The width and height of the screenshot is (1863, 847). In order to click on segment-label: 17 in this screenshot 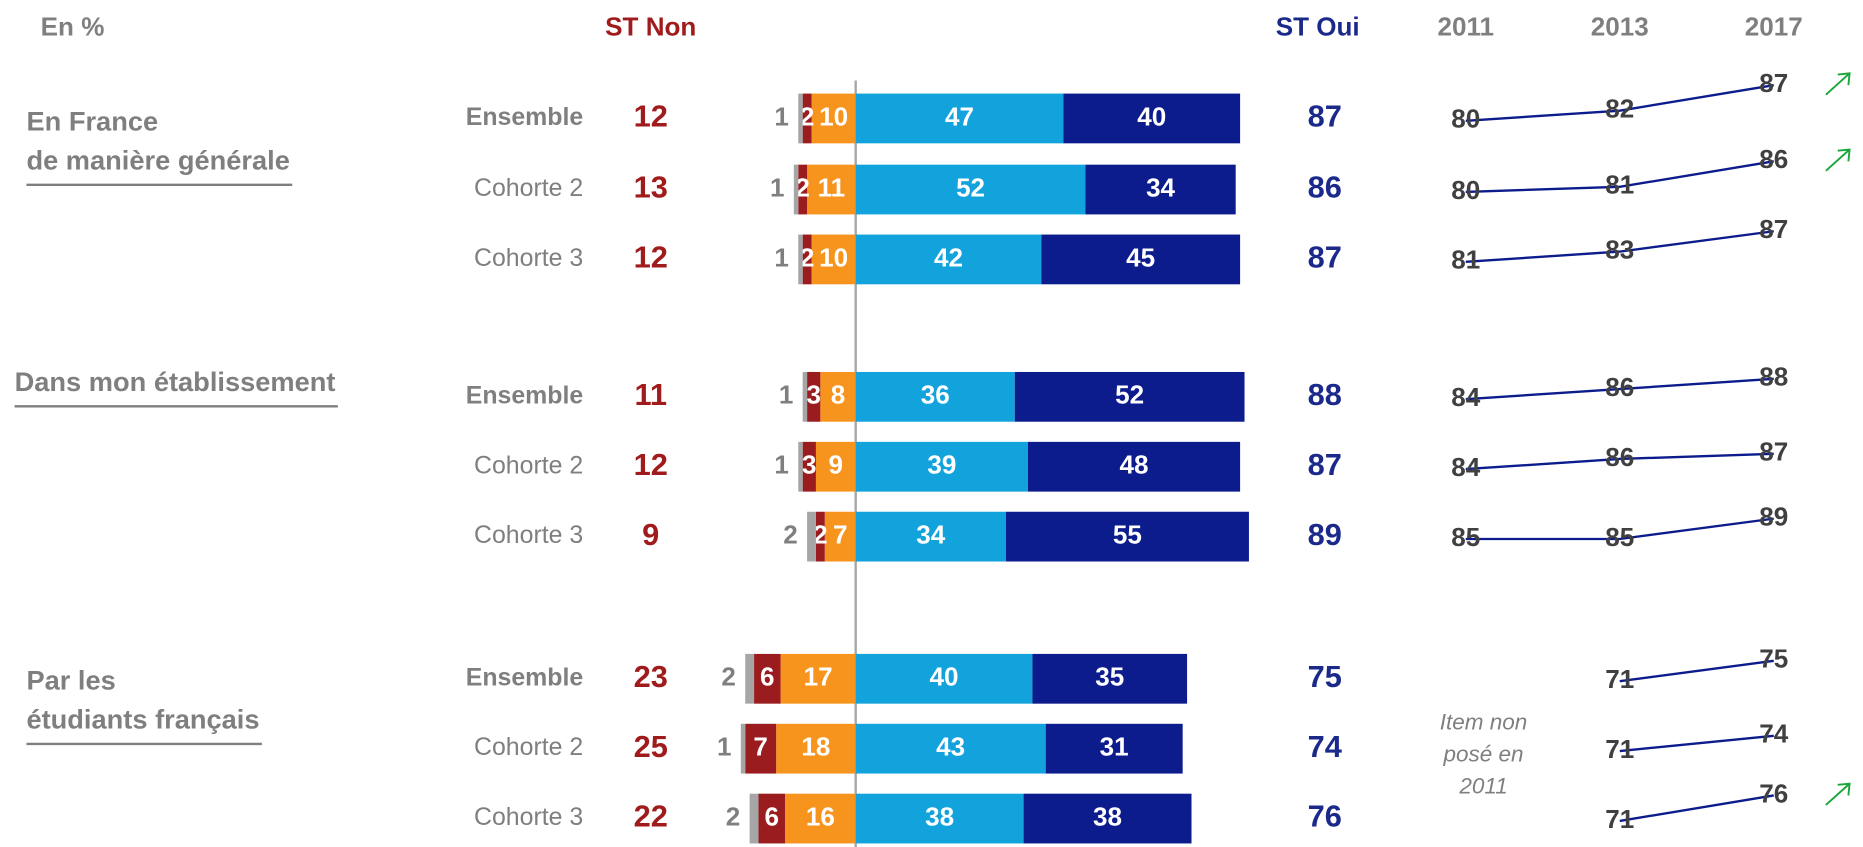, I will do `click(818, 677)`.